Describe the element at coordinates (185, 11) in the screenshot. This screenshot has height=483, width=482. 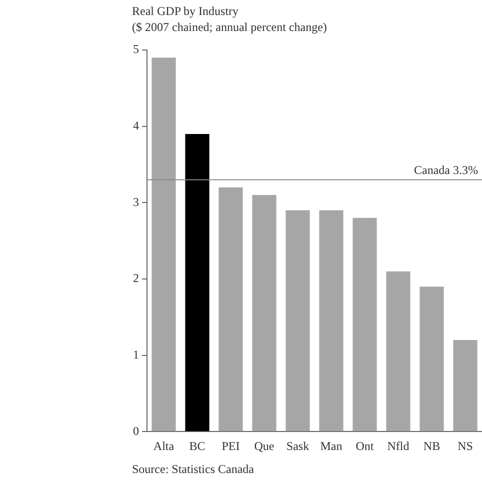
I see `chart-title: Real GDP by Industry` at that location.